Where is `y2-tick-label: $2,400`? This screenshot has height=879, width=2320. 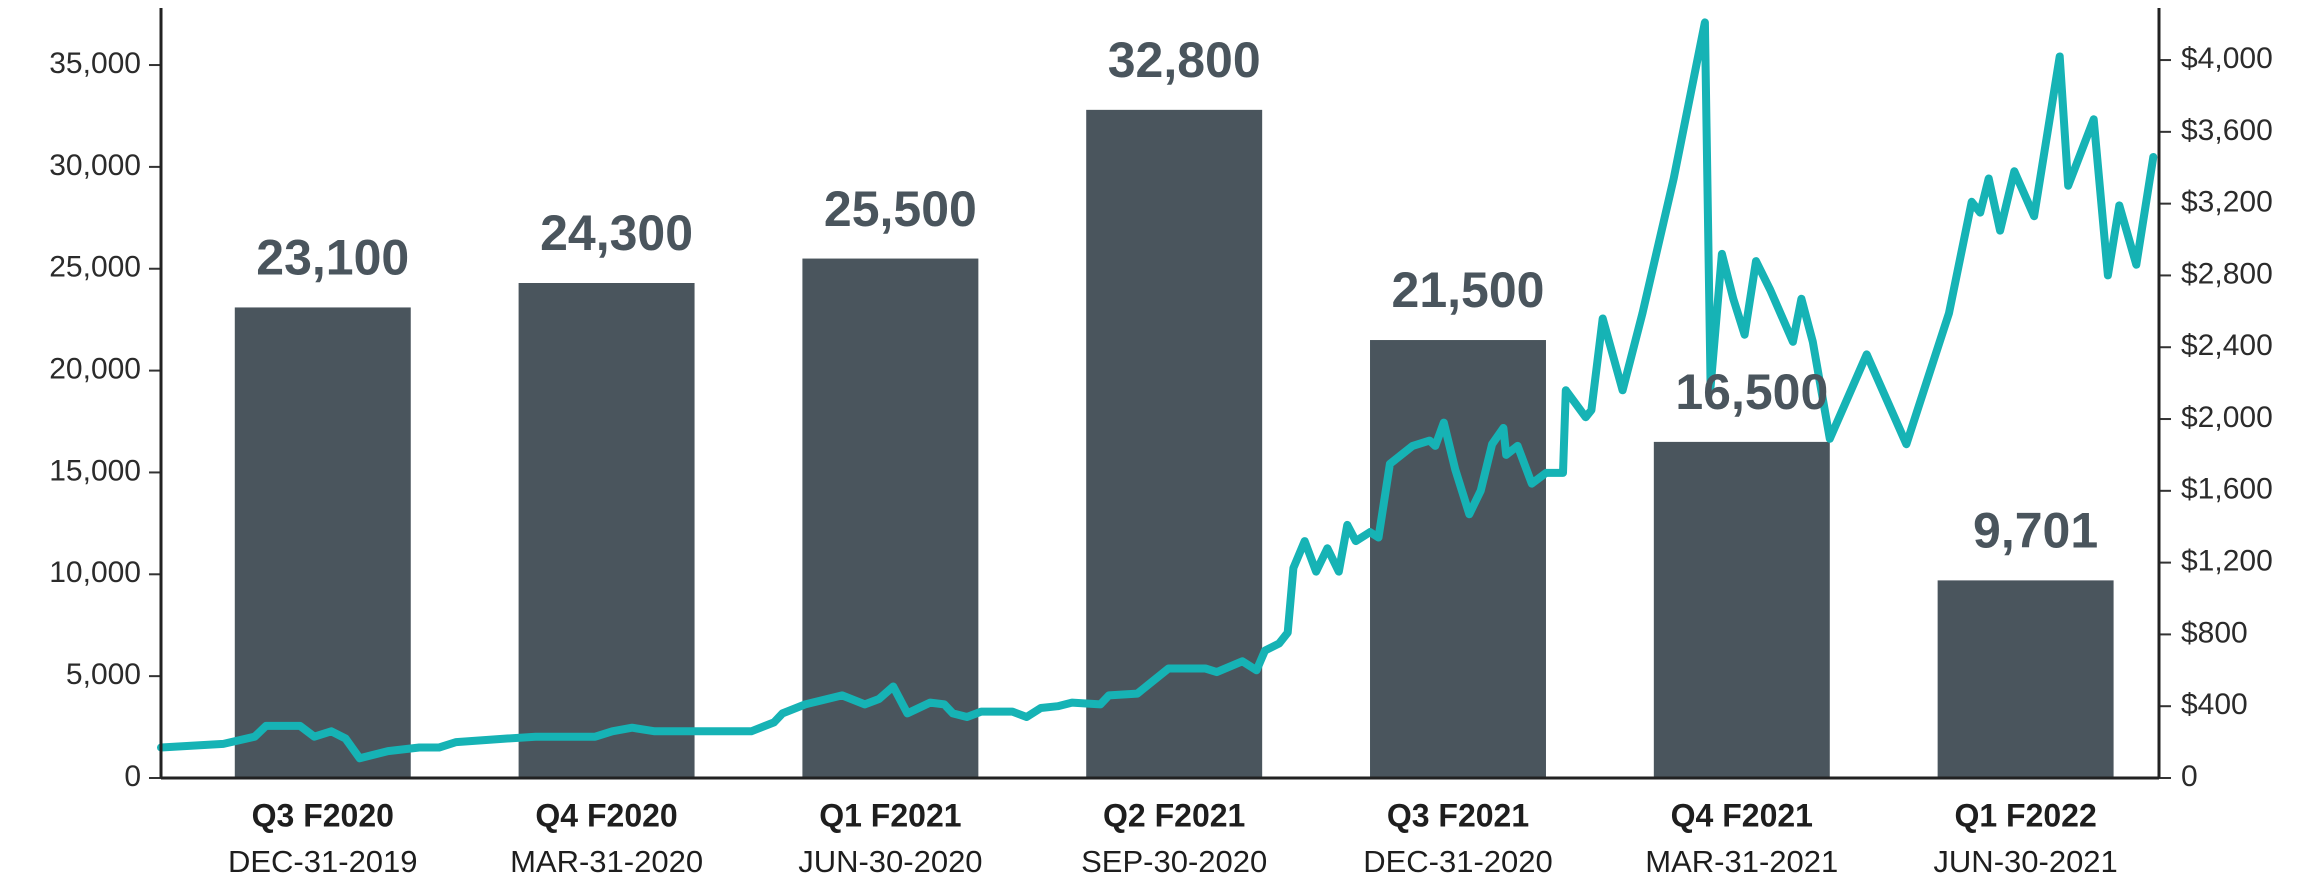
y2-tick-label: $2,400 is located at coordinates (2227, 345).